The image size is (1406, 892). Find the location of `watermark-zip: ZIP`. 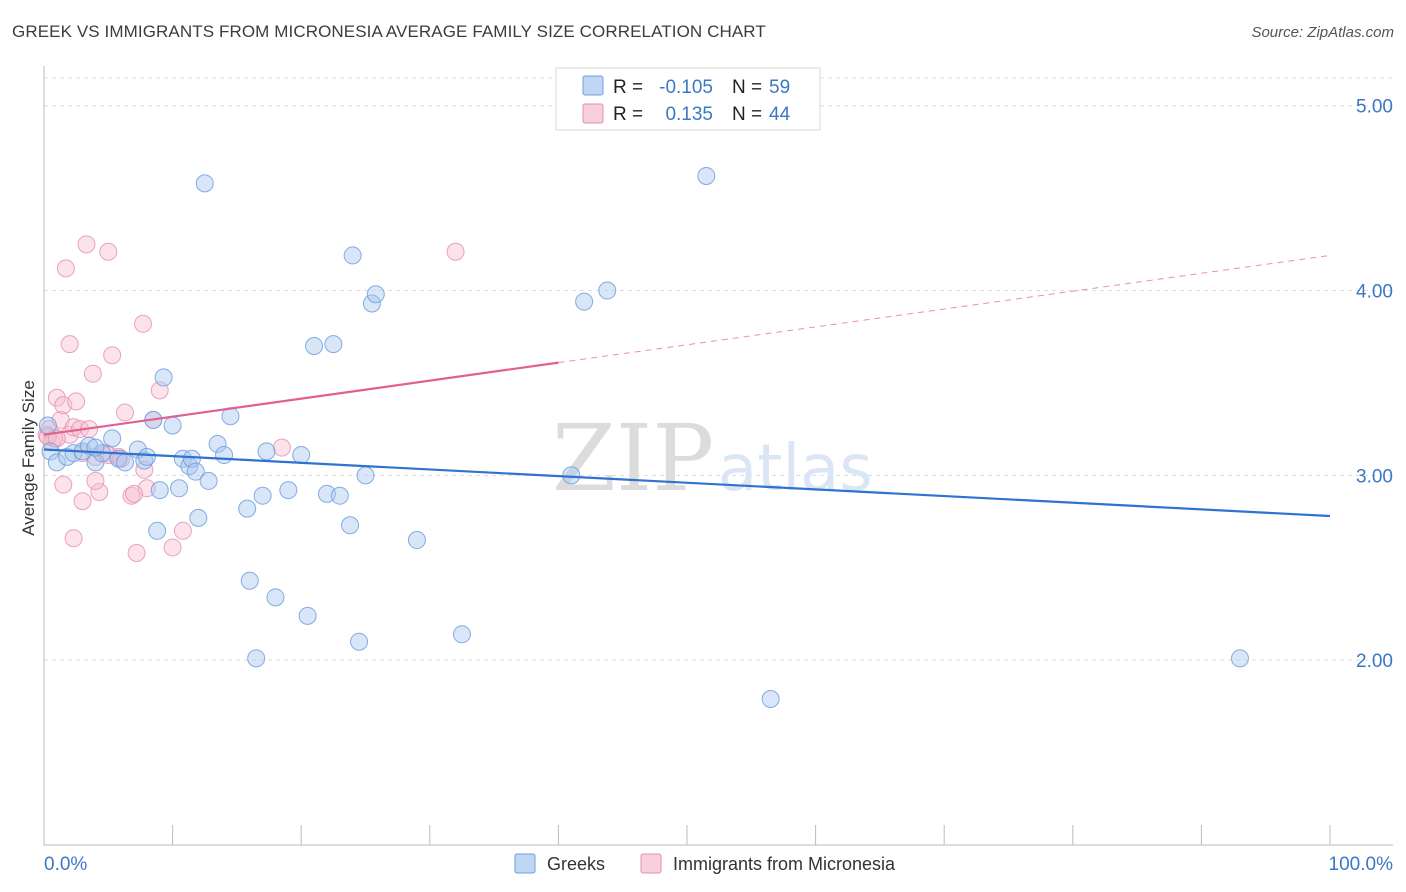

watermark-zip: ZIP is located at coordinates (633, 458).